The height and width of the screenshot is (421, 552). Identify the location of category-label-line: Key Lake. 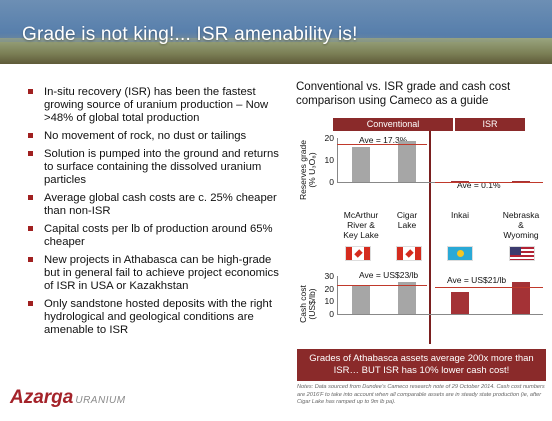
(361, 235).